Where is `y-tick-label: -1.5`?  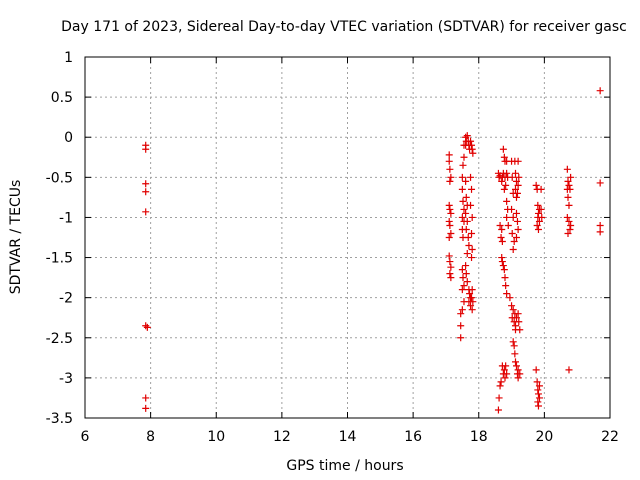 y-tick-label: -1.5 is located at coordinates (59, 259).